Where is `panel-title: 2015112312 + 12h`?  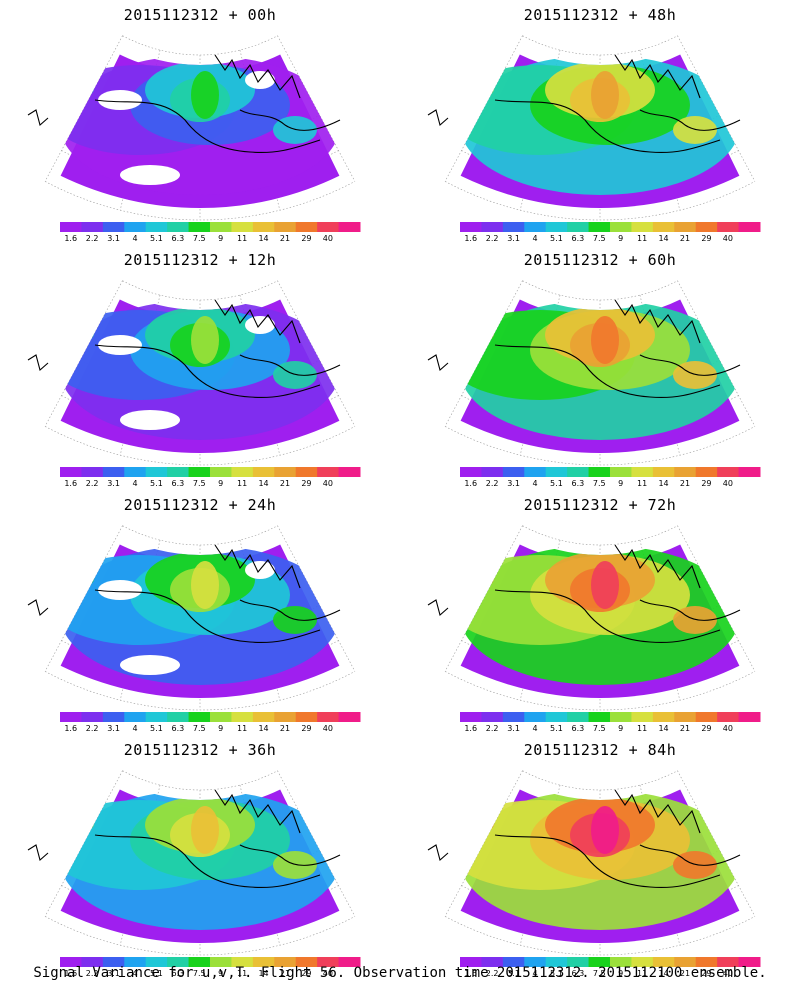
panel-title: 2015112312 + 12h is located at coordinates (200, 260).